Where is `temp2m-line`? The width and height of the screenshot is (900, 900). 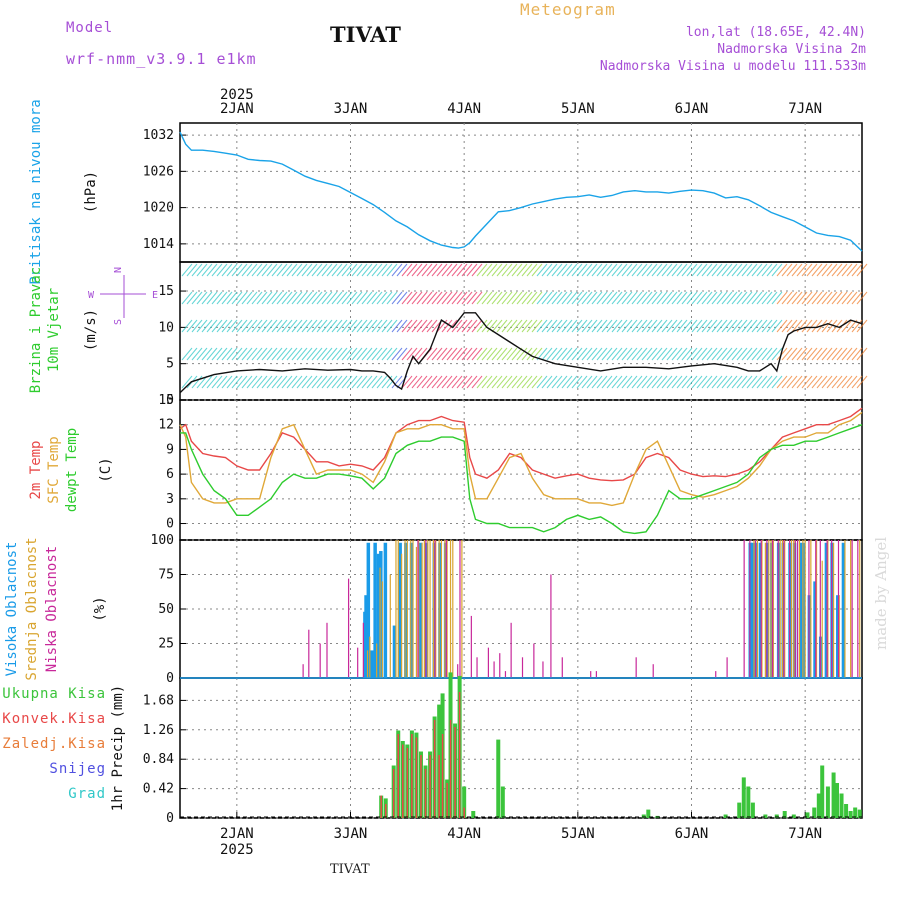
temp2m-line is located at coordinates (521, 444).